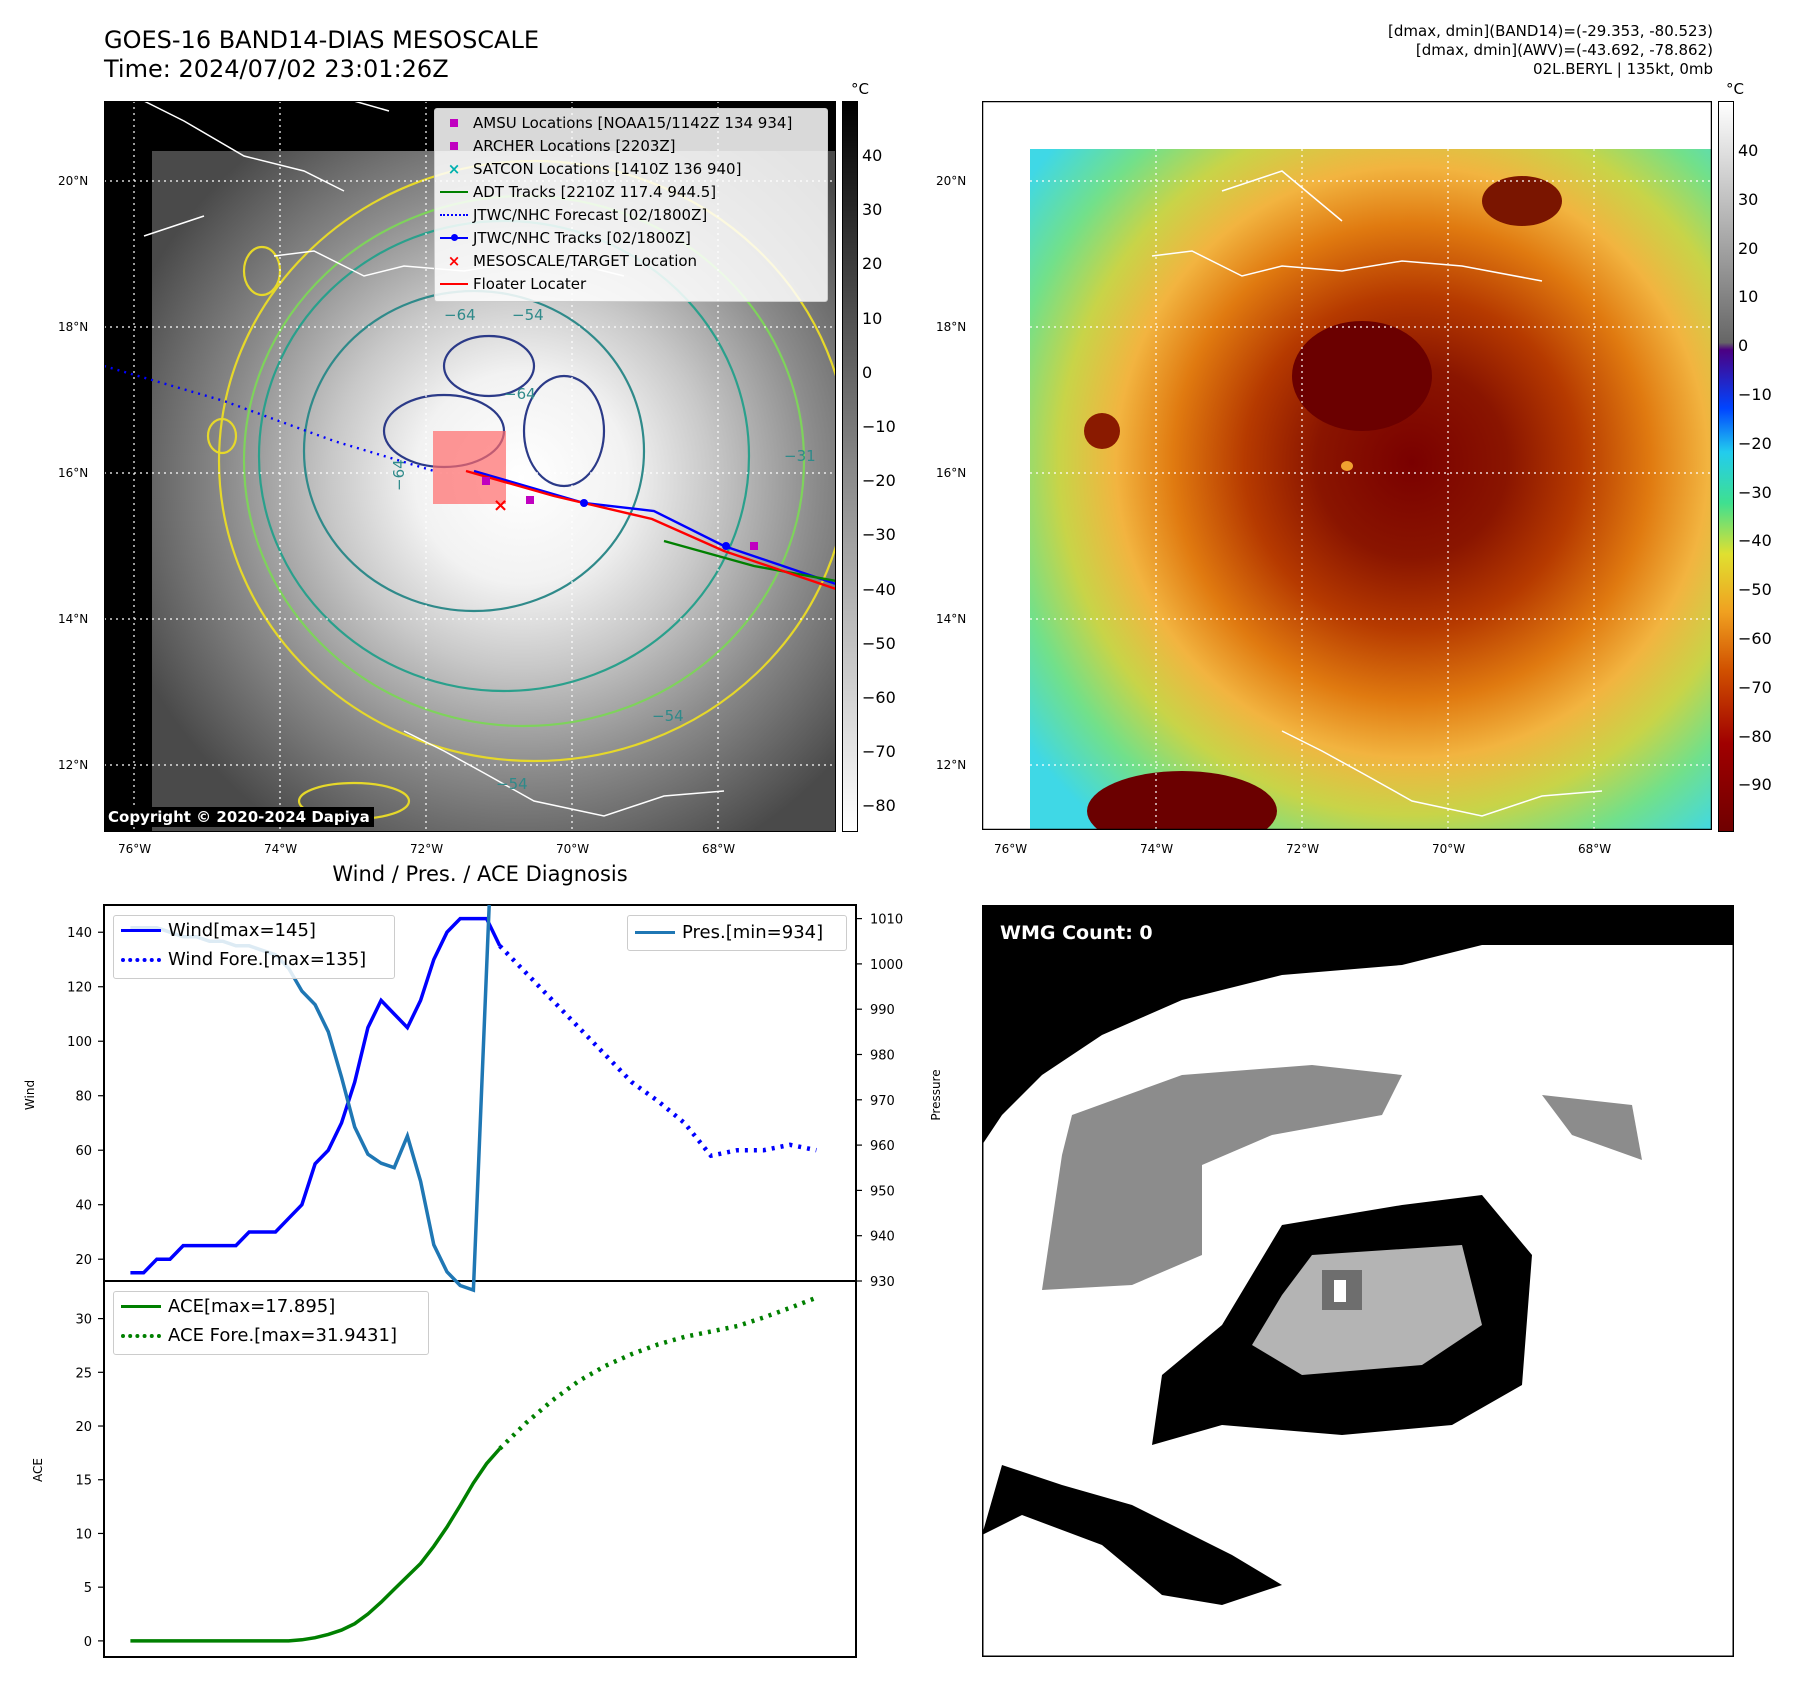 The image size is (1797, 1690). What do you see at coordinates (1595, 849) in the screenshot?
I see `lon-label: 68°W` at bounding box center [1595, 849].